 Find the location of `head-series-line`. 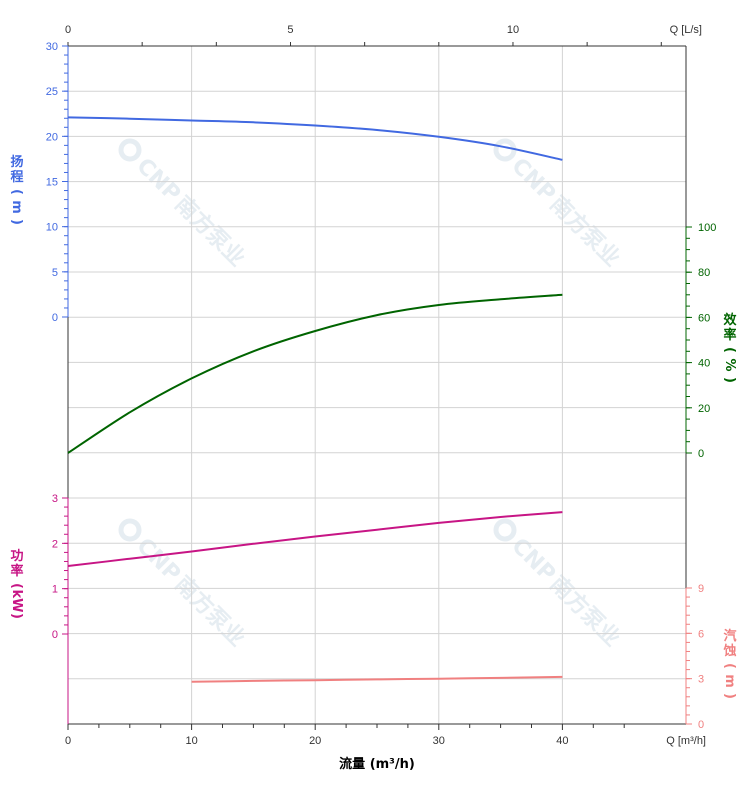

head-series-line is located at coordinates (315, 138).